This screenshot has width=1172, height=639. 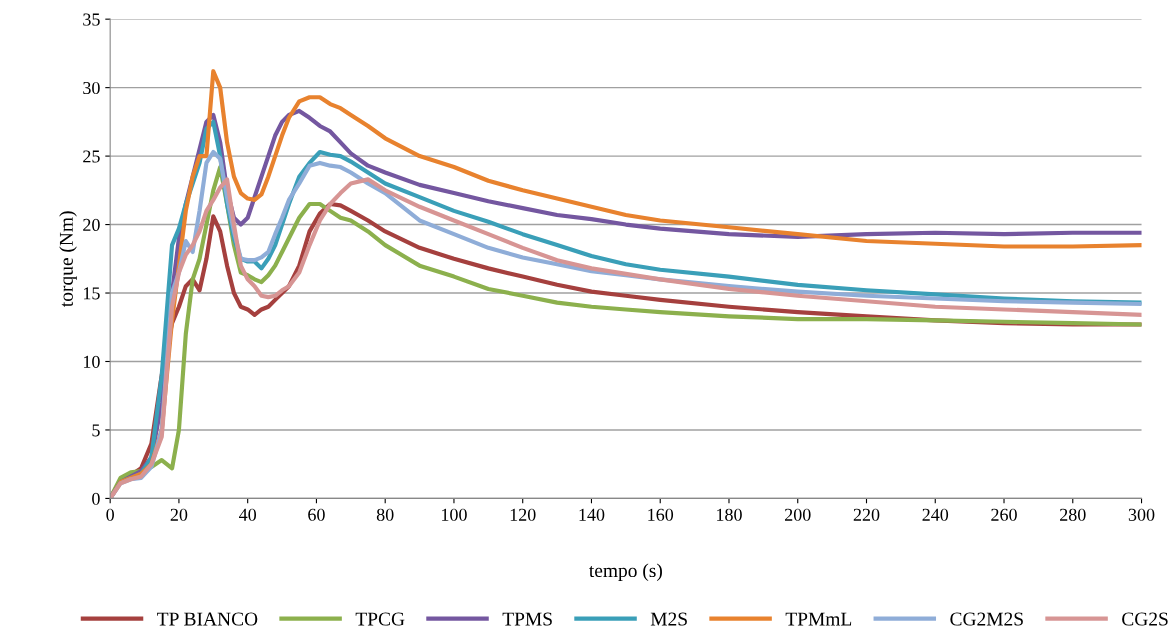 What do you see at coordinates (207, 619) in the screenshot?
I see `legend-label: TP BIANCO` at bounding box center [207, 619].